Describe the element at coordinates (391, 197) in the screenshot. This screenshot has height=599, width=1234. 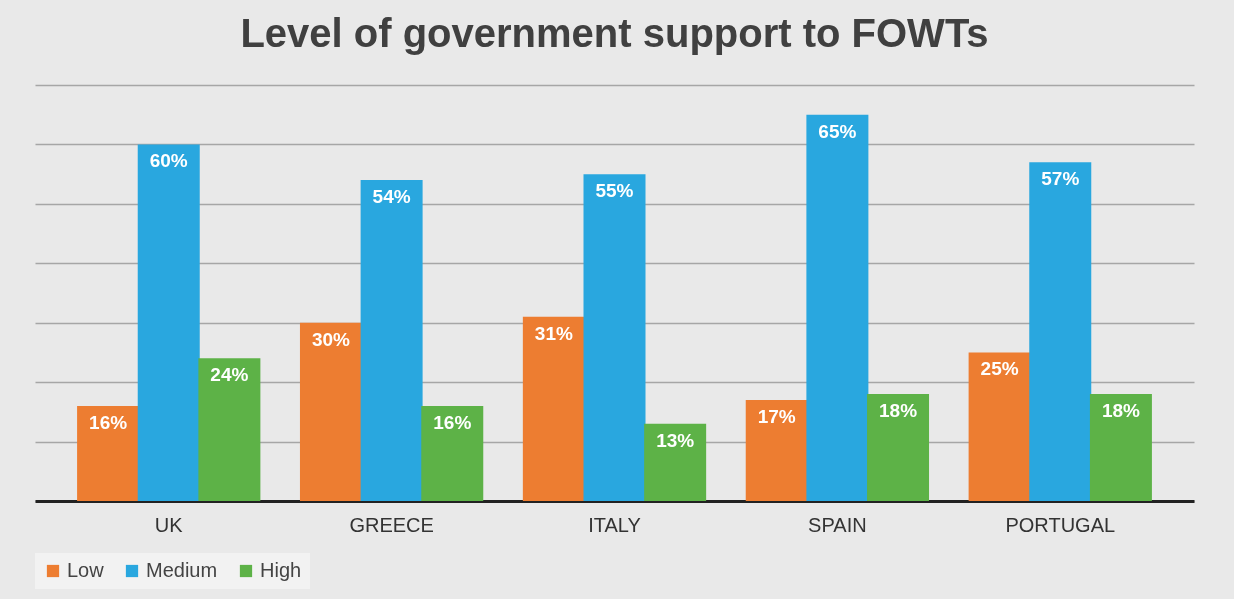
I see `data-label: 54%` at that location.